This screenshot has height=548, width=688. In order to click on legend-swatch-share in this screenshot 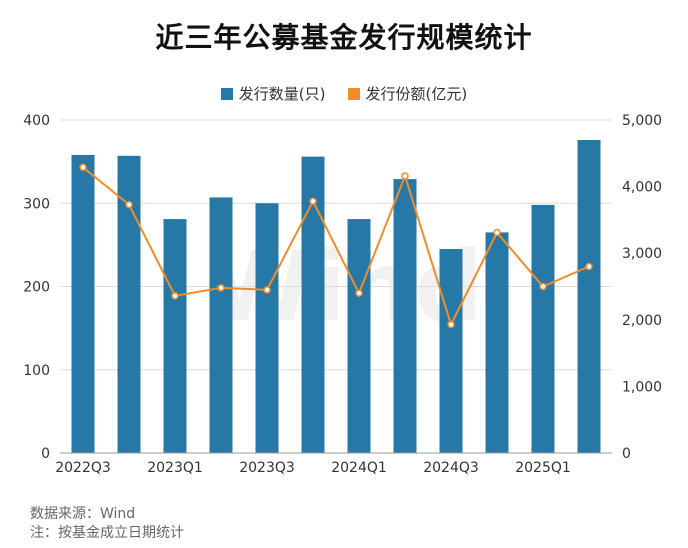, I will do `click(353, 93)`.